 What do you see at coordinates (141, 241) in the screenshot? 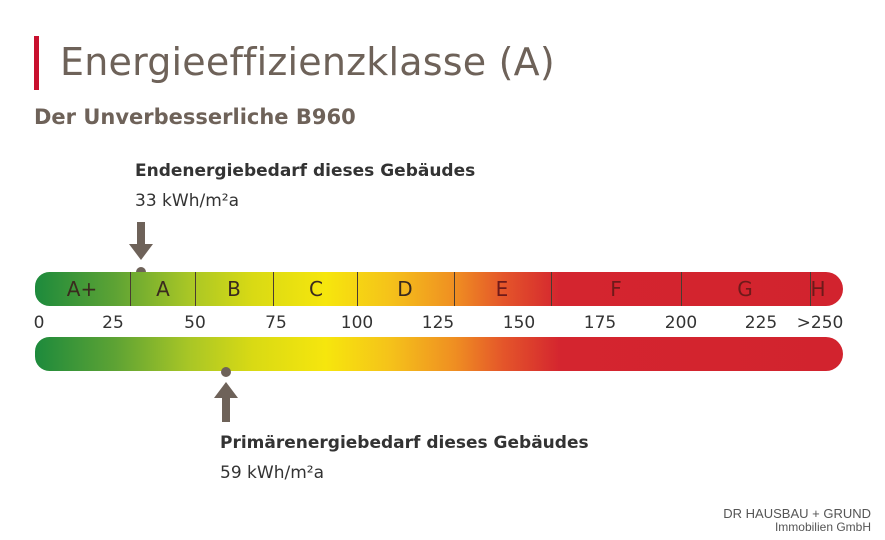
I see `arrow-down-icon` at bounding box center [141, 241].